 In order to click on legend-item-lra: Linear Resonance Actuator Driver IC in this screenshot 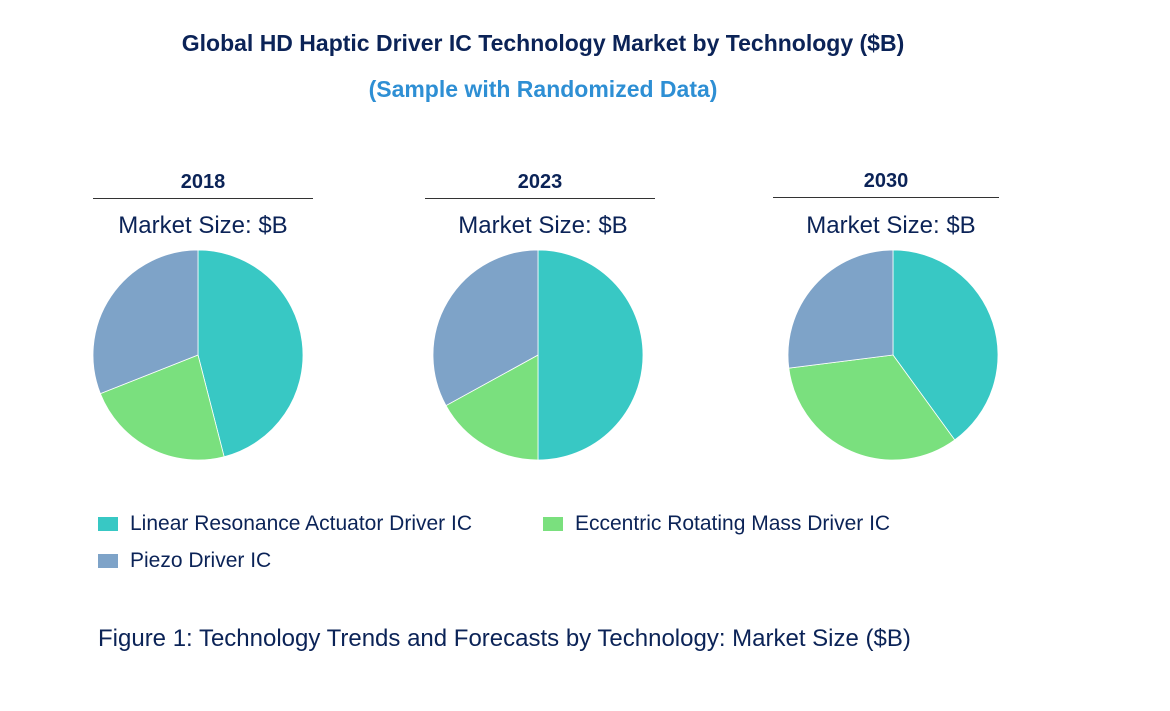, I will do `click(285, 524)`.